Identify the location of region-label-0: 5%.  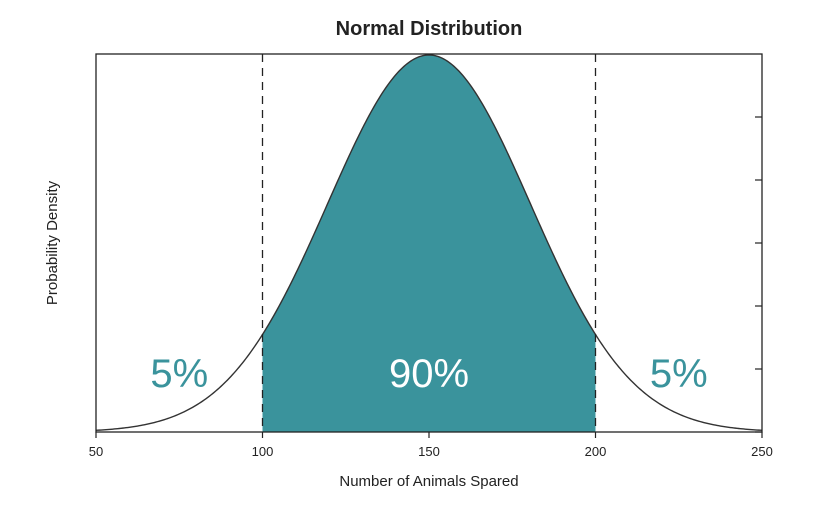
(179, 374).